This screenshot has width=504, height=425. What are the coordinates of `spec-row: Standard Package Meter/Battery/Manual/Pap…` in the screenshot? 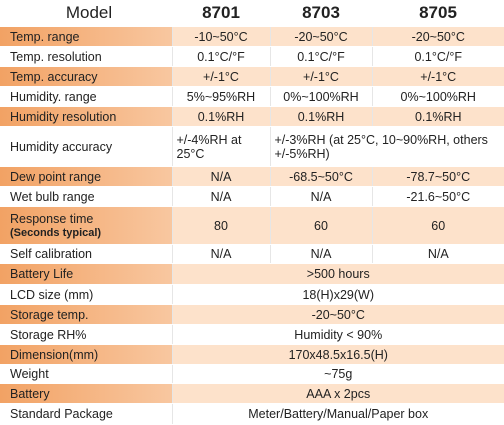 It's located at (252, 414).